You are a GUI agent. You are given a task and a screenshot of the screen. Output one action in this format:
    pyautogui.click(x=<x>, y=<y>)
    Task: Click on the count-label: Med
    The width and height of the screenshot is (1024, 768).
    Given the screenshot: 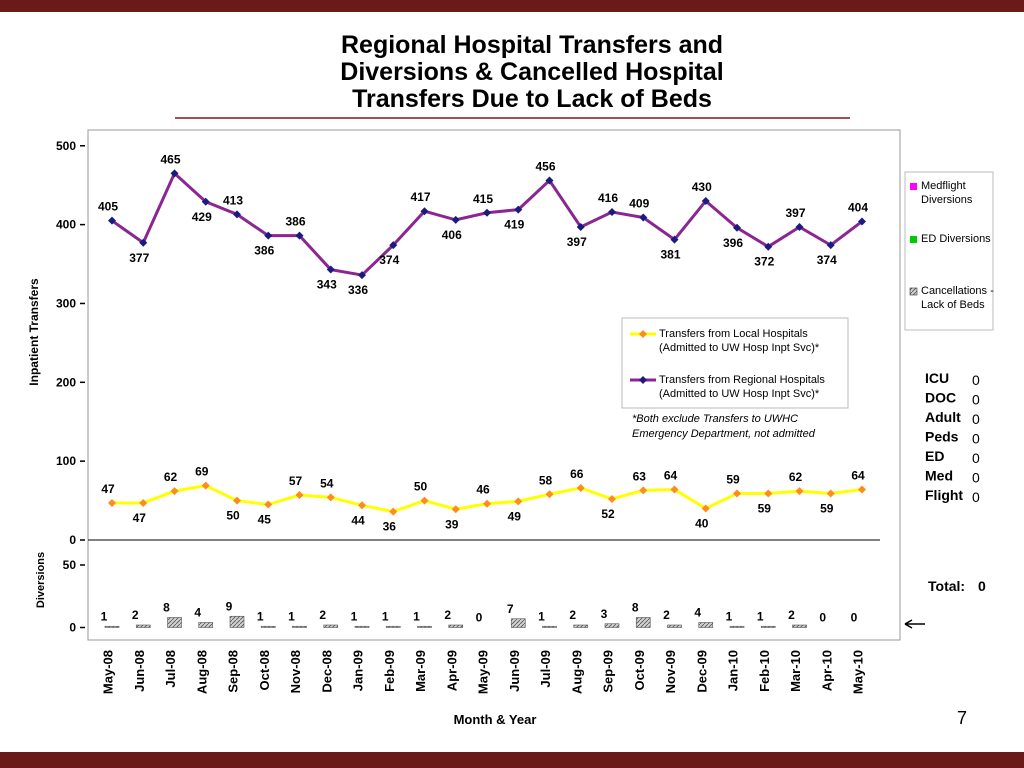 What is the action you would take?
    pyautogui.click(x=939, y=476)
    